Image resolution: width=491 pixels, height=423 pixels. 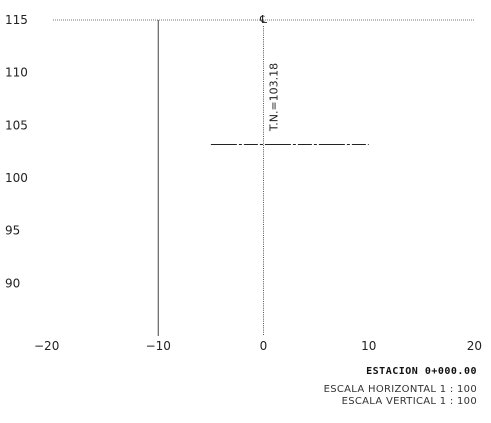 What do you see at coordinates (16, 178) in the screenshot?
I see `y-tick-label: 100` at bounding box center [16, 178].